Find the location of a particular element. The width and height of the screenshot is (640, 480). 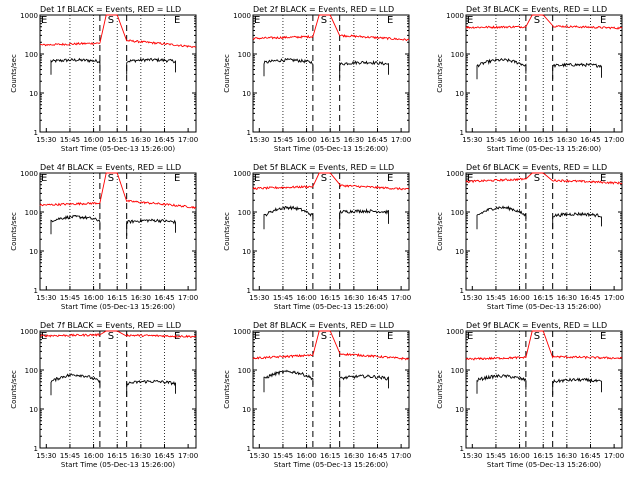

panel-title: Det 5f BLACK = Events, RED = LLD is located at coordinates (323, 167).